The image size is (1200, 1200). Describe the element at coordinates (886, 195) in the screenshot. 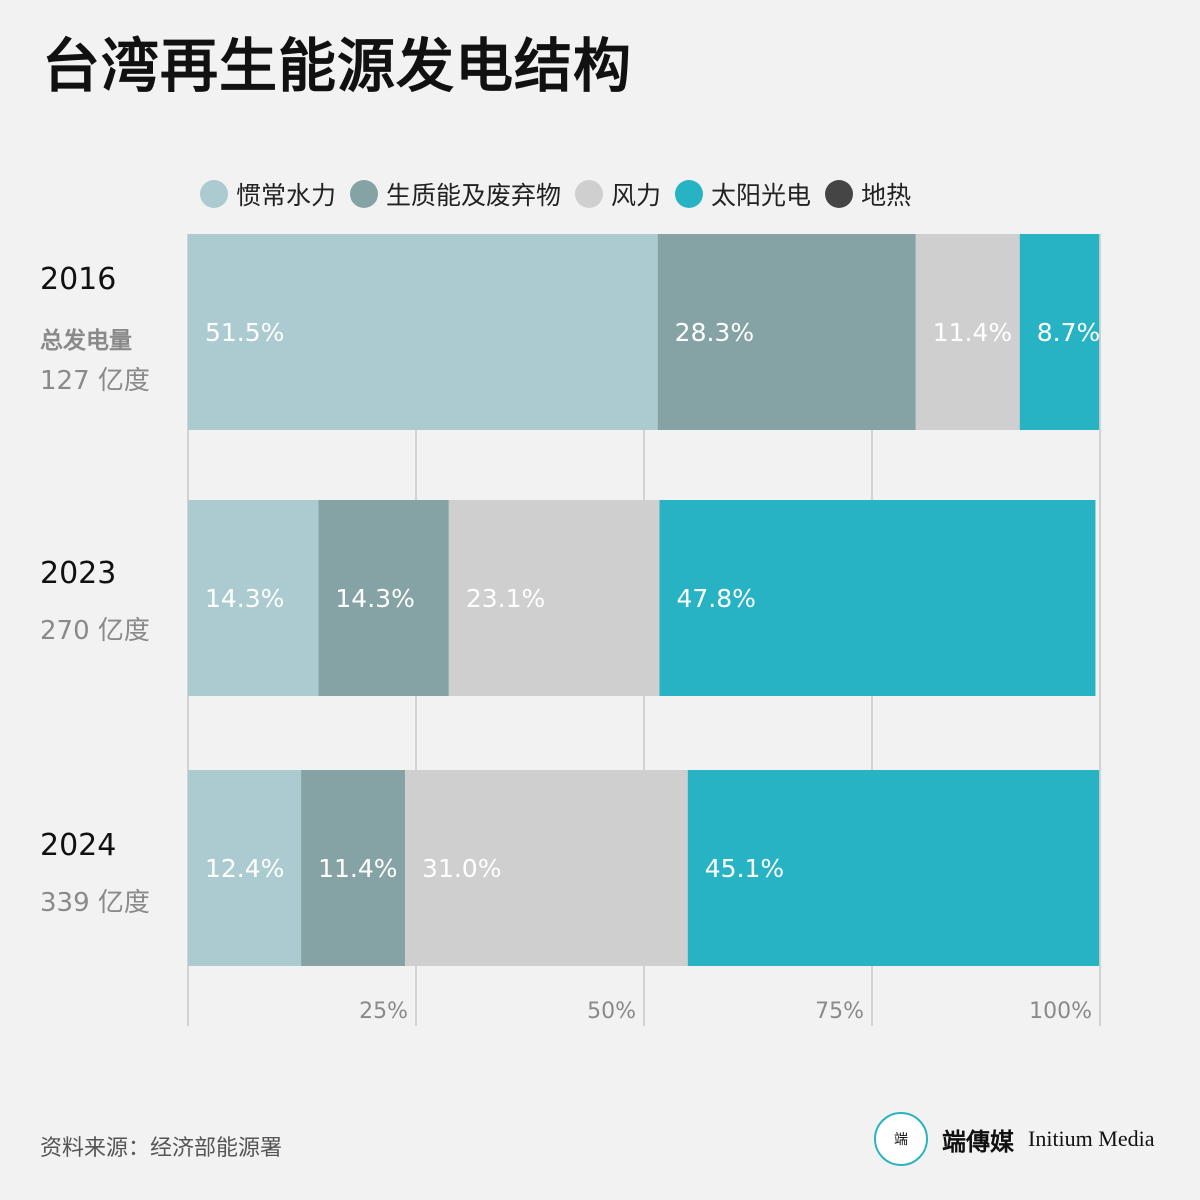

I see `legend-label-geothermal: 地热` at that location.